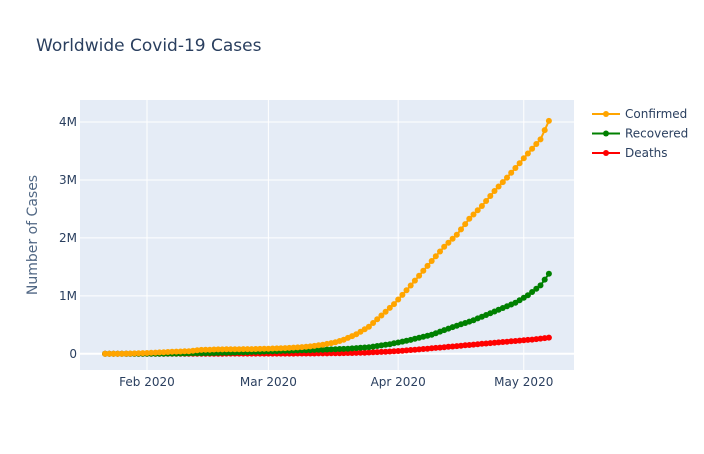 Image resolution: width=704 pixels, height=454 pixels. I want to click on legend-item-deaths: Deaths, so click(630, 153).